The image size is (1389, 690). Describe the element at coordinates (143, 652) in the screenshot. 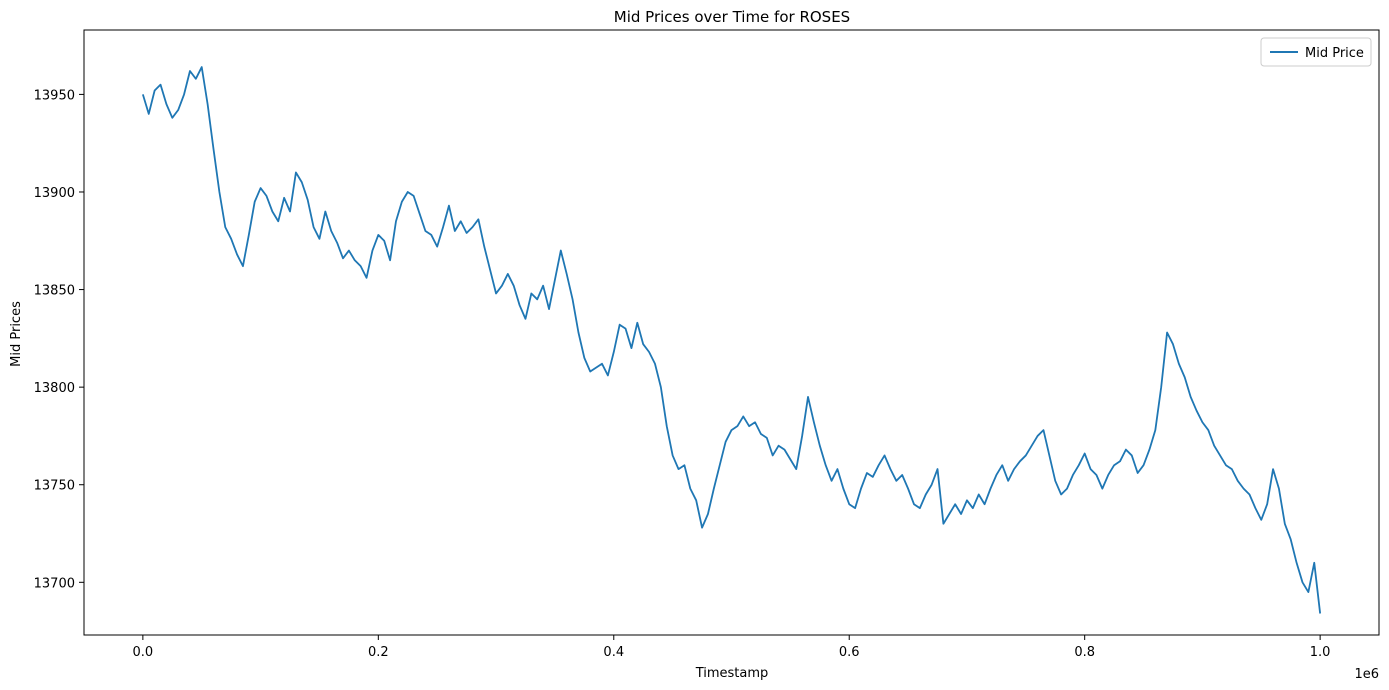

I see `x-tick-label: 0.0` at that location.